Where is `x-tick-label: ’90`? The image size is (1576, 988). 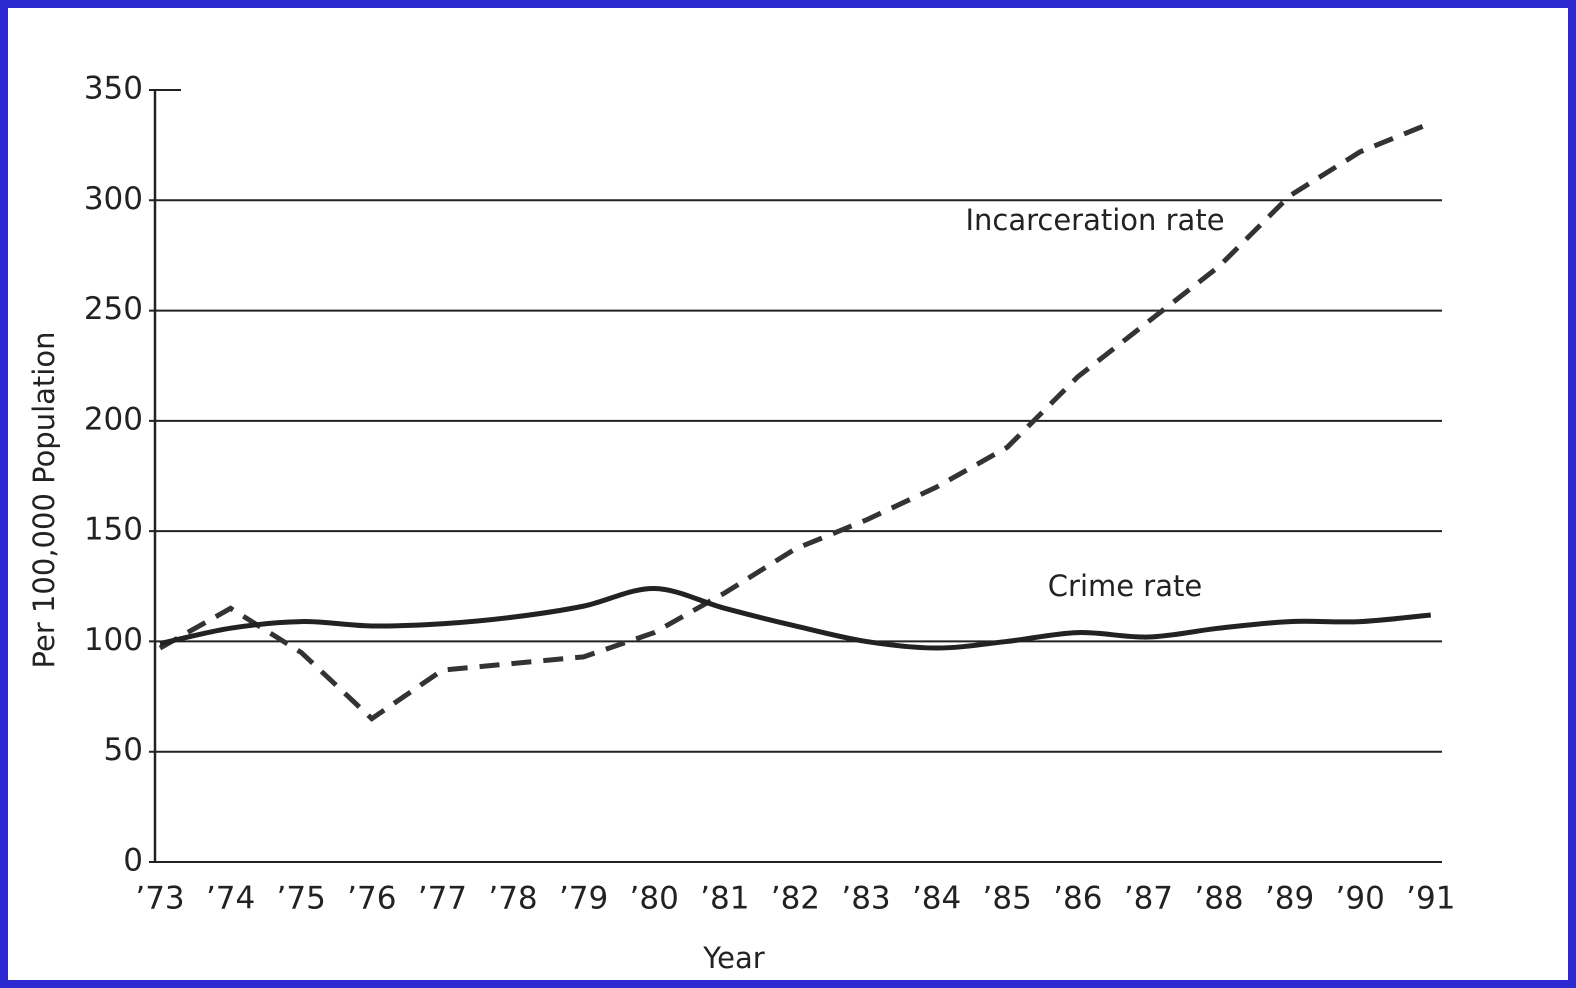
x-tick-label: ’90 is located at coordinates (1360, 899).